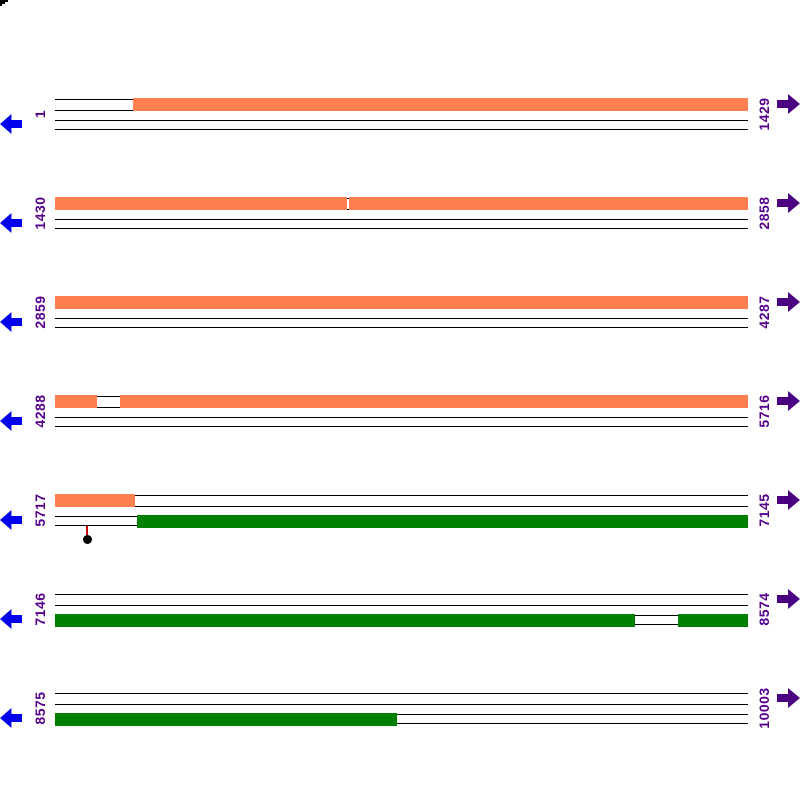 This screenshot has width=800, height=800. Describe the element at coordinates (87, 530) in the screenshot. I see `orf-marker-stem` at that location.